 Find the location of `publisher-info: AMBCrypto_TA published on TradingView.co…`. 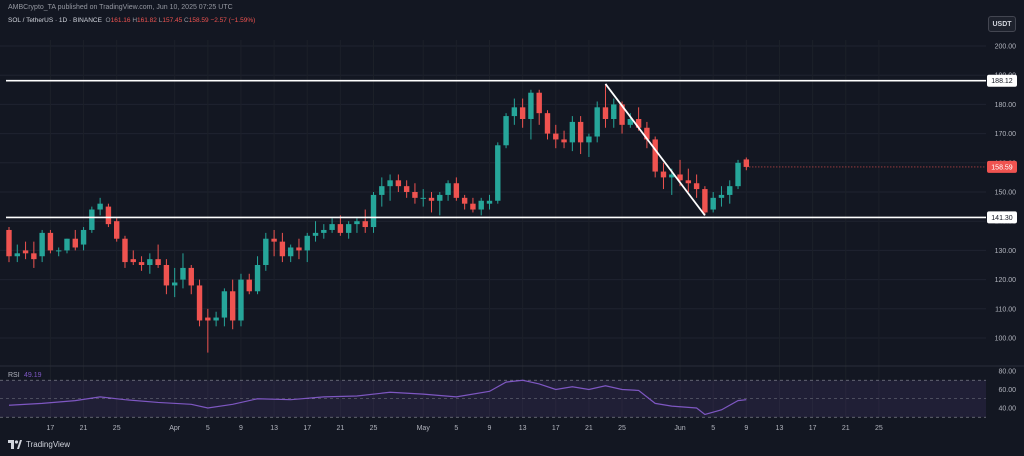

publisher-info: AMBCrypto_TA published on TradingView.co… is located at coordinates (120, 7).